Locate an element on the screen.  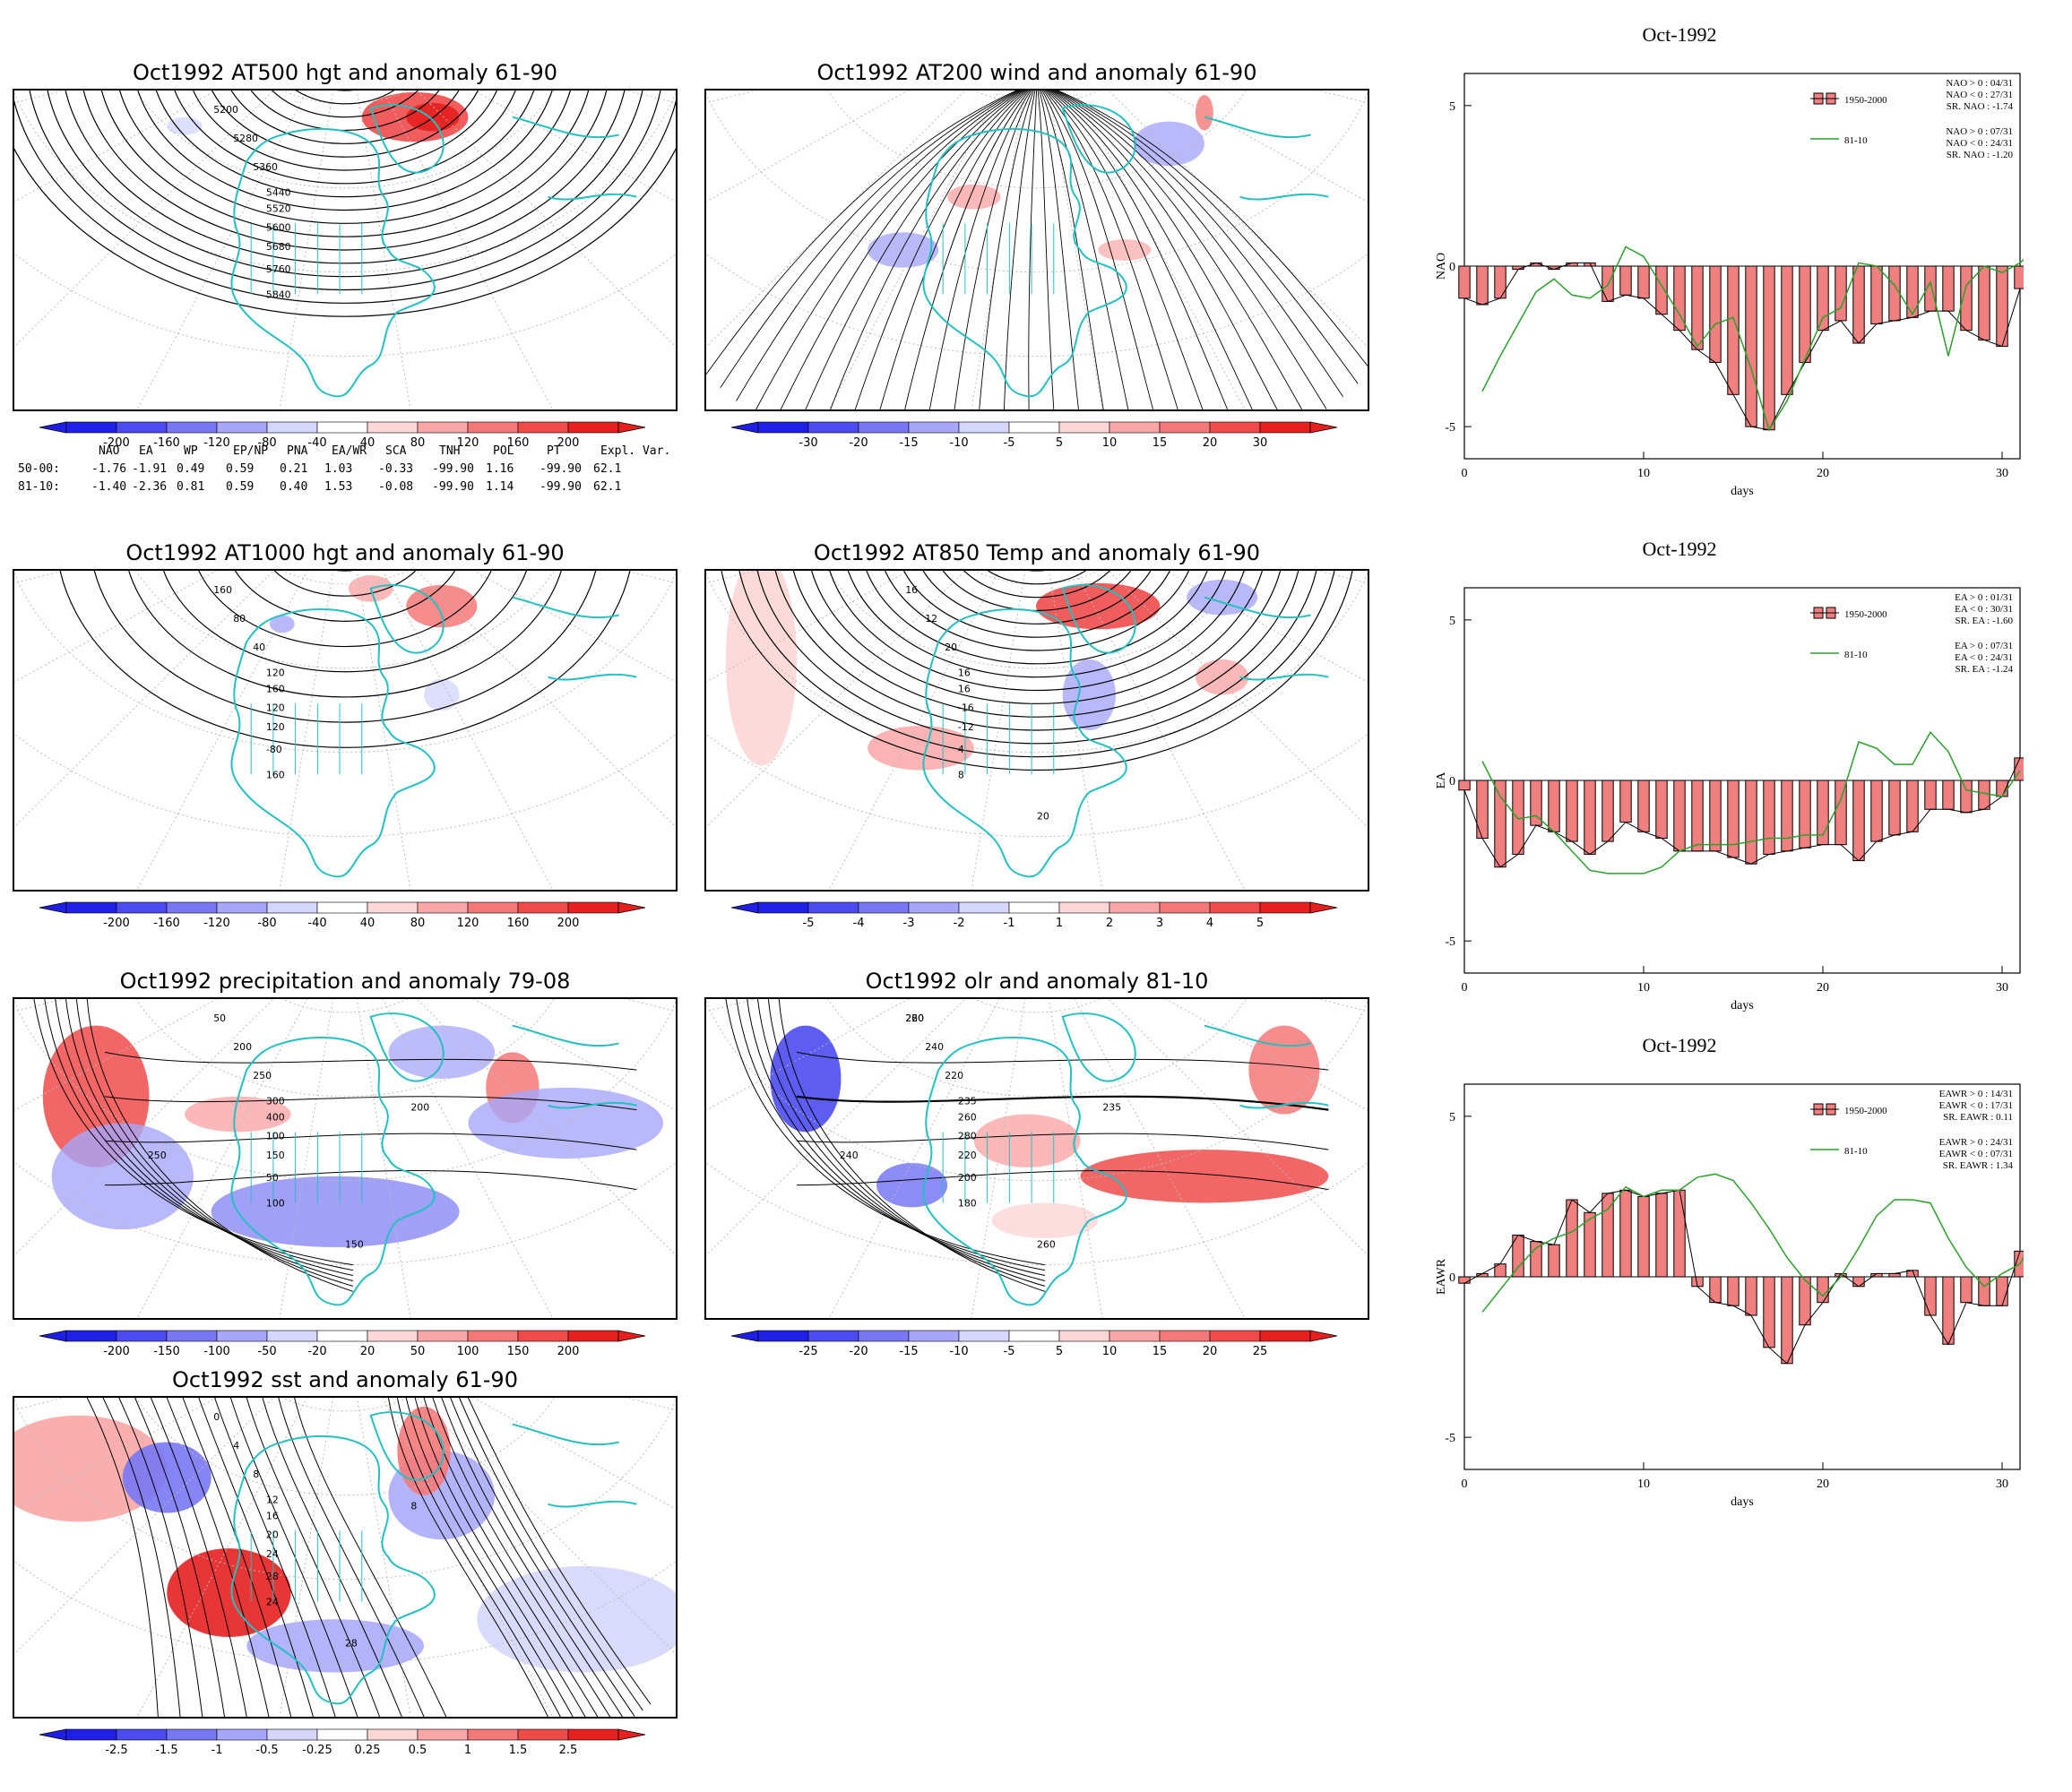
y-tick-label: 5 is located at coordinates (1452, 621).